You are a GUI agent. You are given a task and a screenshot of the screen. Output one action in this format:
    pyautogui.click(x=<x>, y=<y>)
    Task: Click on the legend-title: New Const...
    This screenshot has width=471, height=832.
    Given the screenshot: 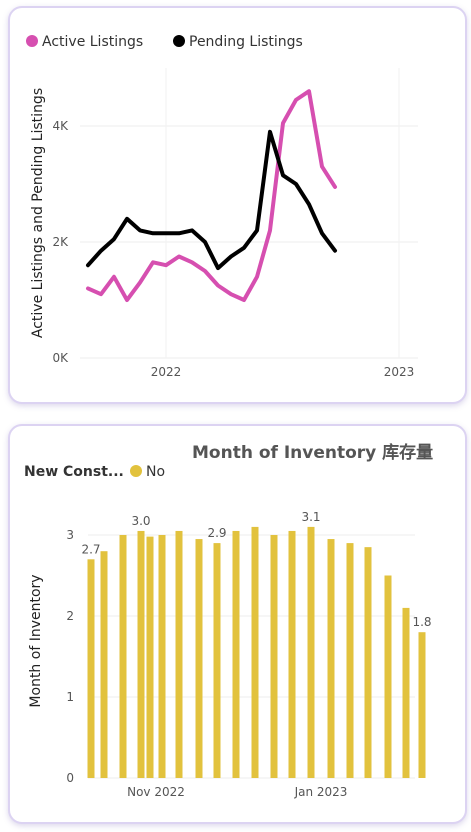 What is the action you would take?
    pyautogui.click(x=74, y=472)
    